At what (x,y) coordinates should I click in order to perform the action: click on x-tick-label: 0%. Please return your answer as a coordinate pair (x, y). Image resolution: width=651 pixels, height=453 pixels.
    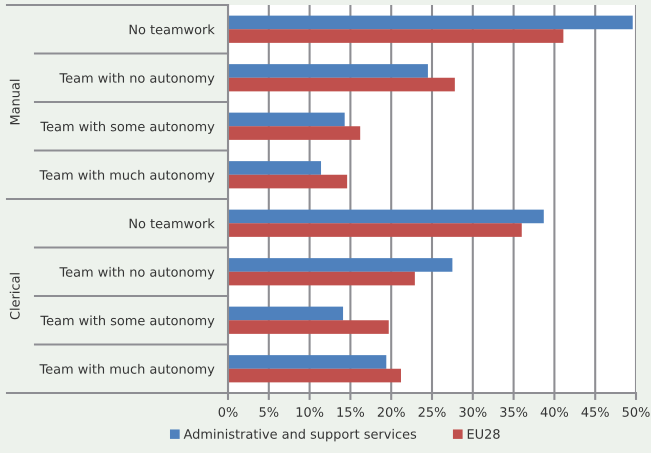
    Looking at the image, I should click on (228, 412).